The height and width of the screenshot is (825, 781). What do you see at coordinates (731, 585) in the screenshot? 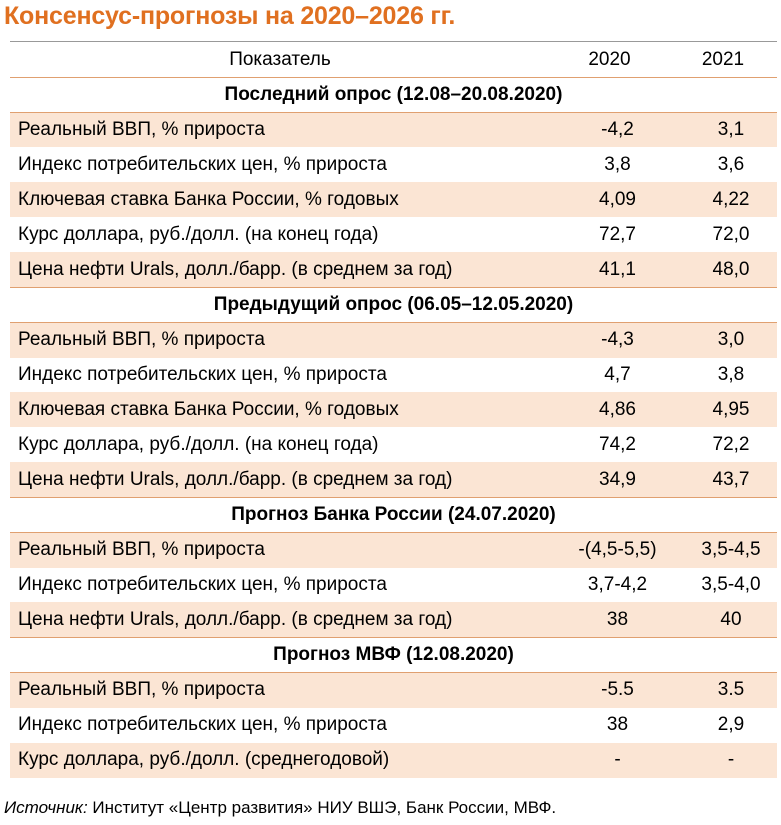
I see `value-2021: 3,5-4,0` at bounding box center [731, 585].